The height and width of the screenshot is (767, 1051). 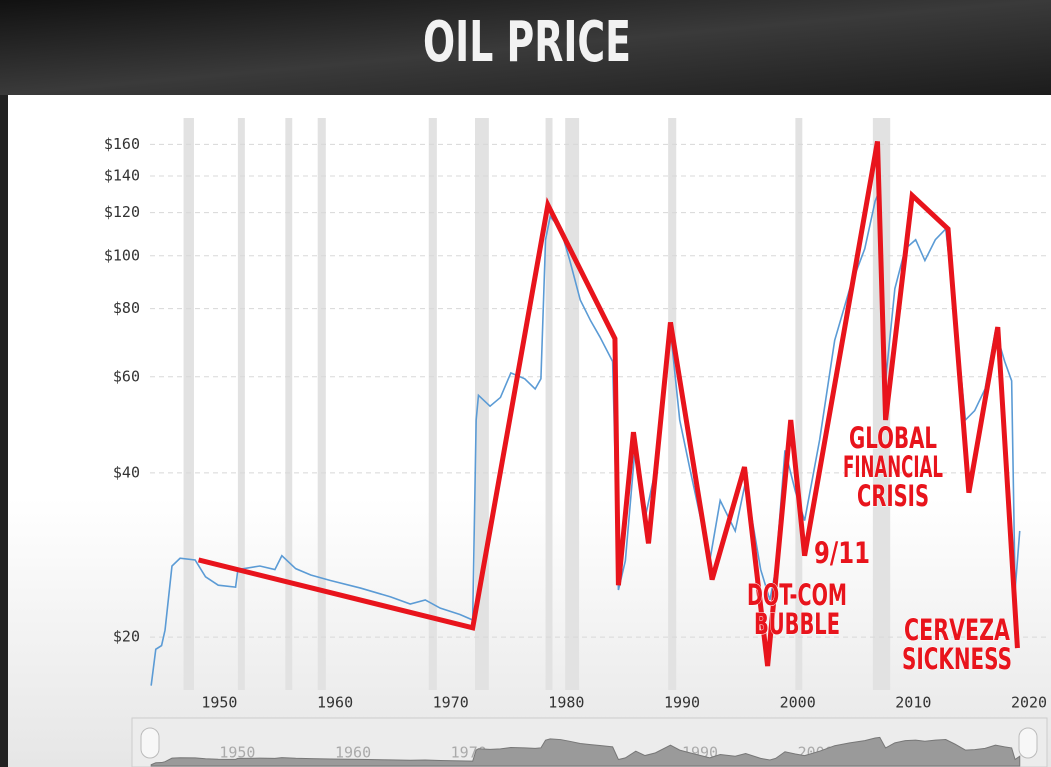 I want to click on navigator-label: 1960, so click(x=353, y=753).